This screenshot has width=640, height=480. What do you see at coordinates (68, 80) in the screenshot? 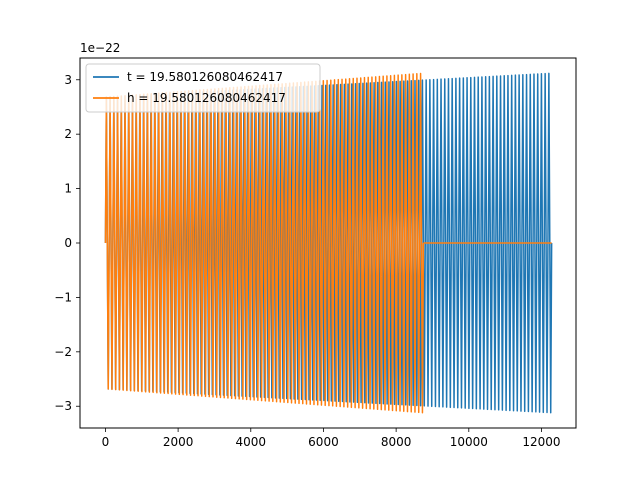
I see `y-tick-label: 3` at bounding box center [68, 80].